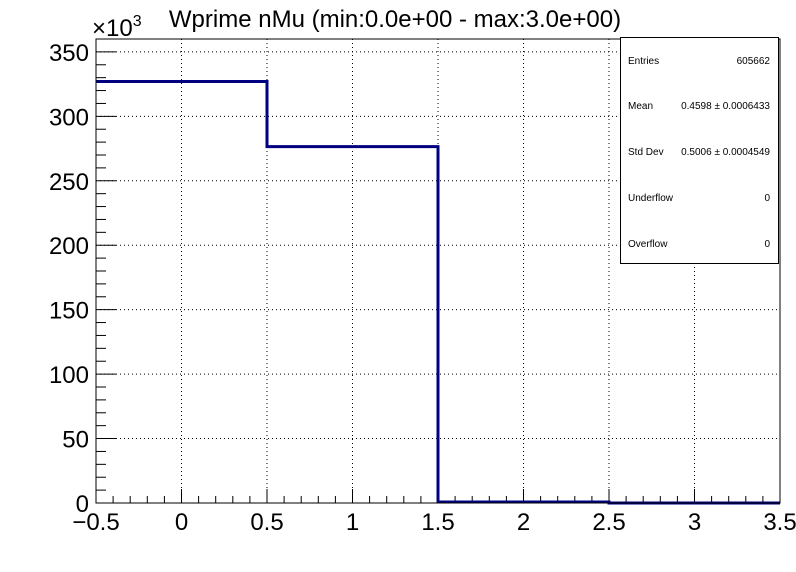 This screenshot has height=572, width=796. I want to click on stats-std-label: Std Dev, so click(646, 152).